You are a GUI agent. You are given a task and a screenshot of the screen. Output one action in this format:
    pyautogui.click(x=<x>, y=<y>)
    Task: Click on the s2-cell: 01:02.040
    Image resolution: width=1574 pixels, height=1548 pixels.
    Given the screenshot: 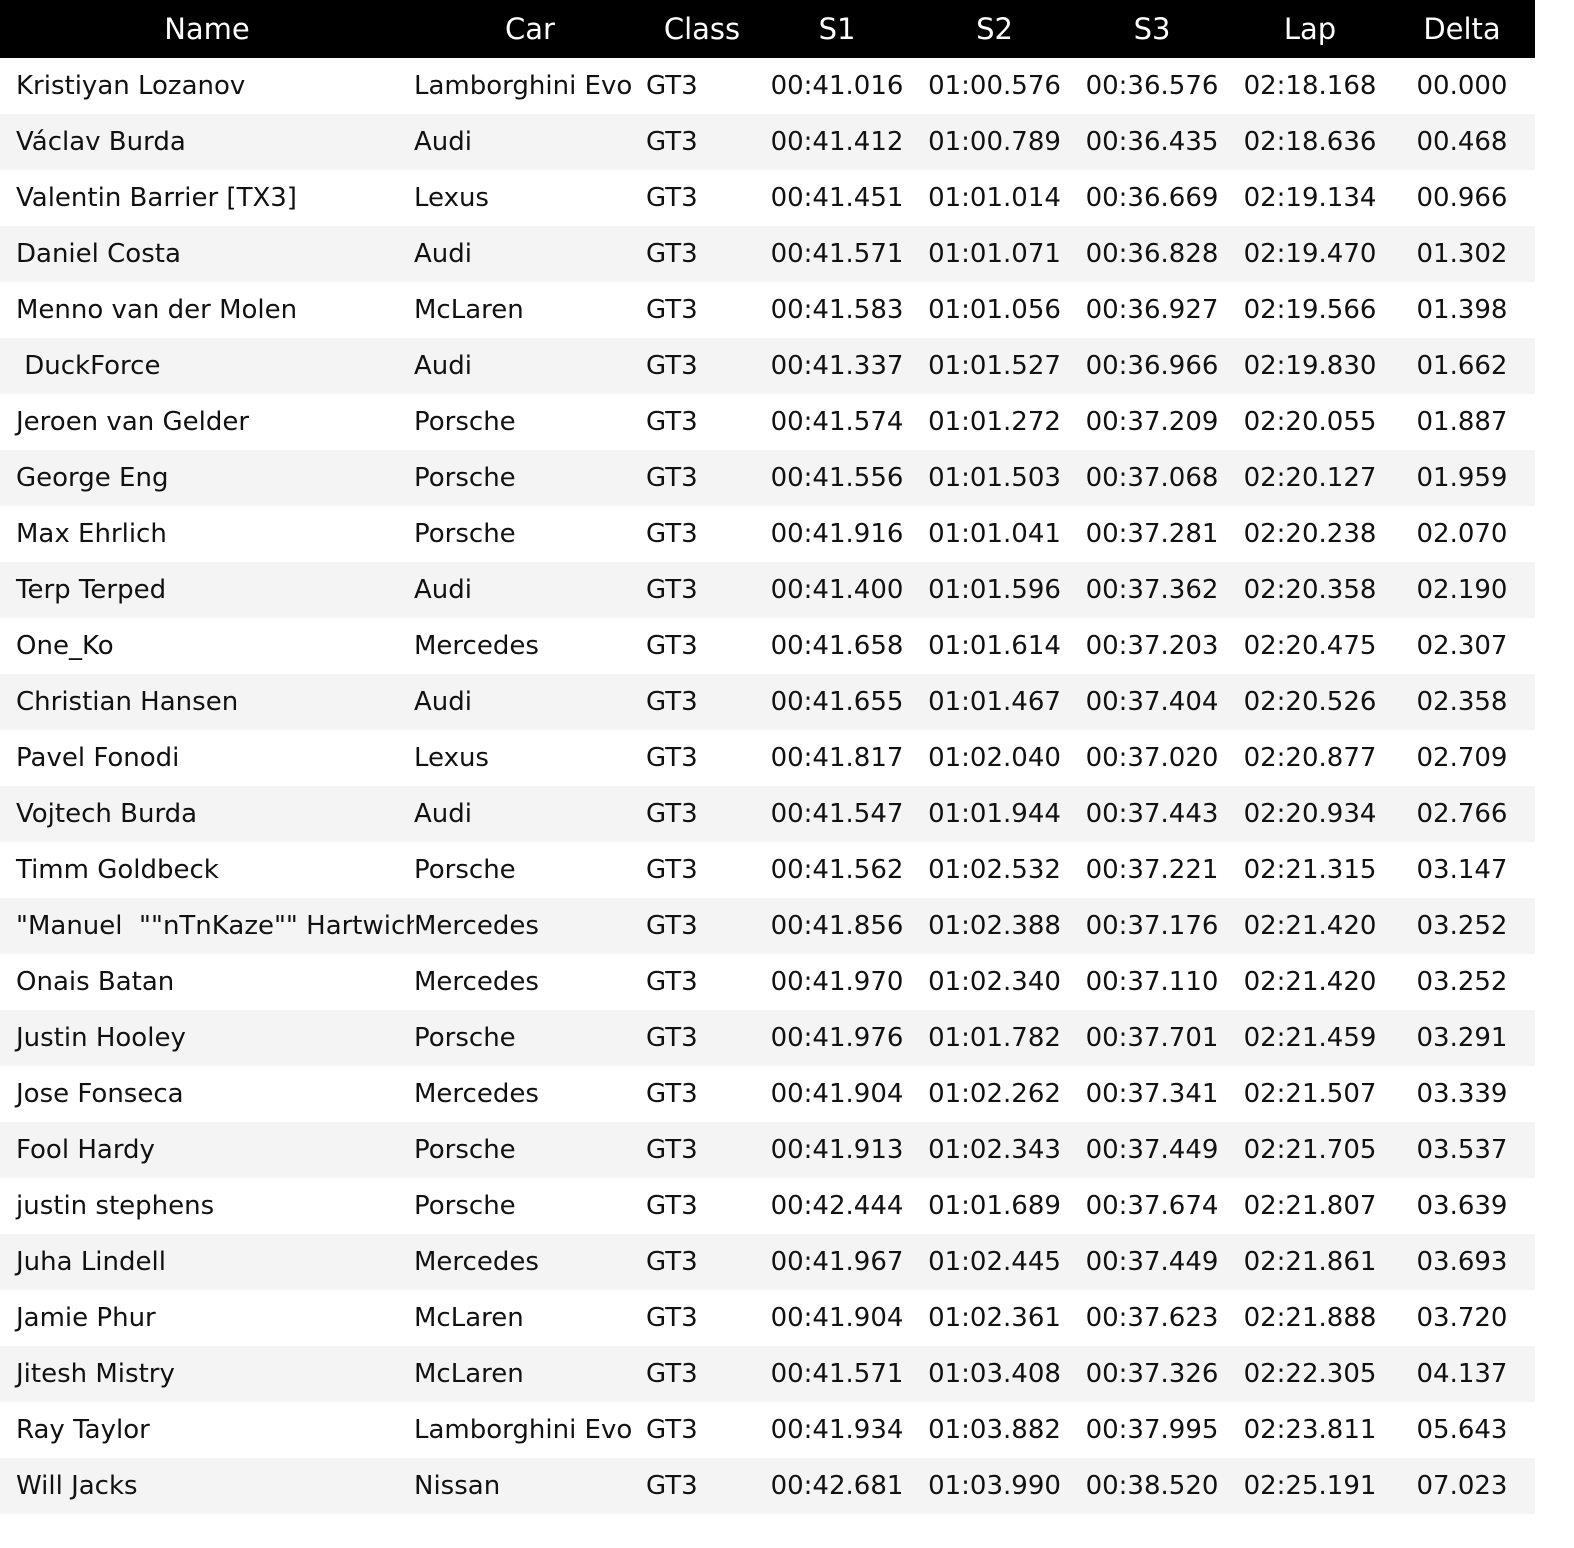 What is the action you would take?
    pyautogui.click(x=994, y=758)
    